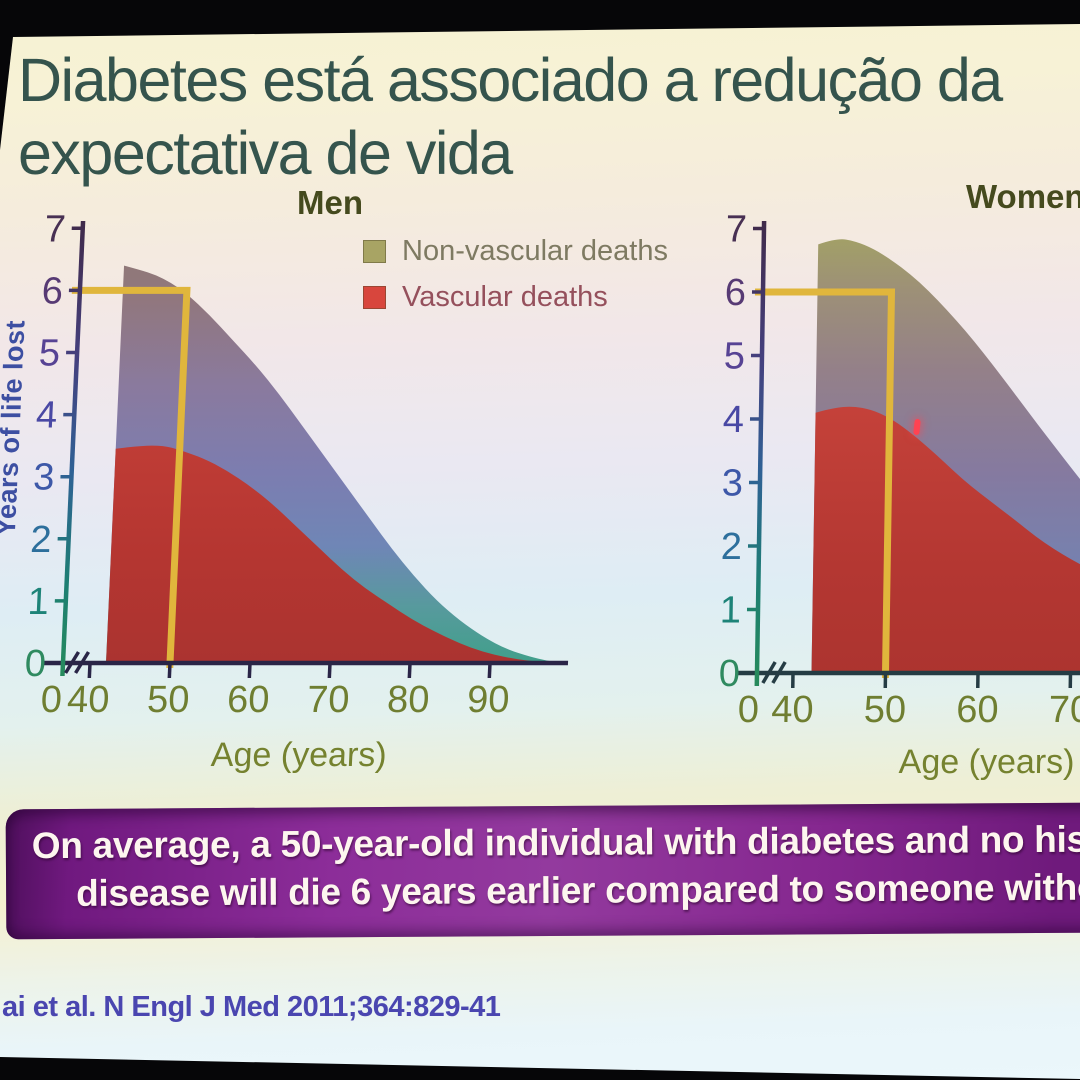 The width and height of the screenshot is (1080, 1080). What do you see at coordinates (1023, 196) in the screenshot?
I see `chart-title-women: Women` at bounding box center [1023, 196].